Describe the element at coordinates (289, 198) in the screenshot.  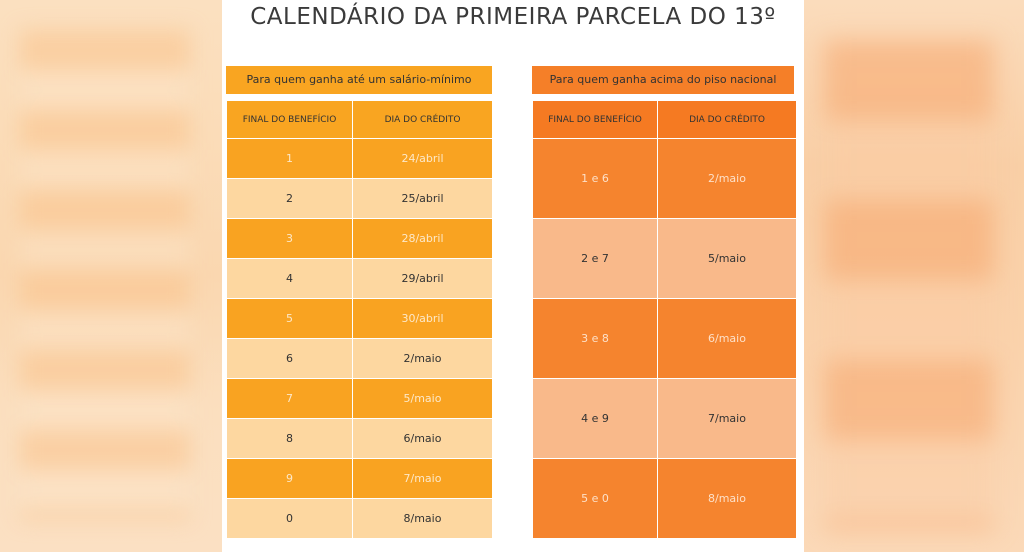
I see `final-cell: 2` at that location.